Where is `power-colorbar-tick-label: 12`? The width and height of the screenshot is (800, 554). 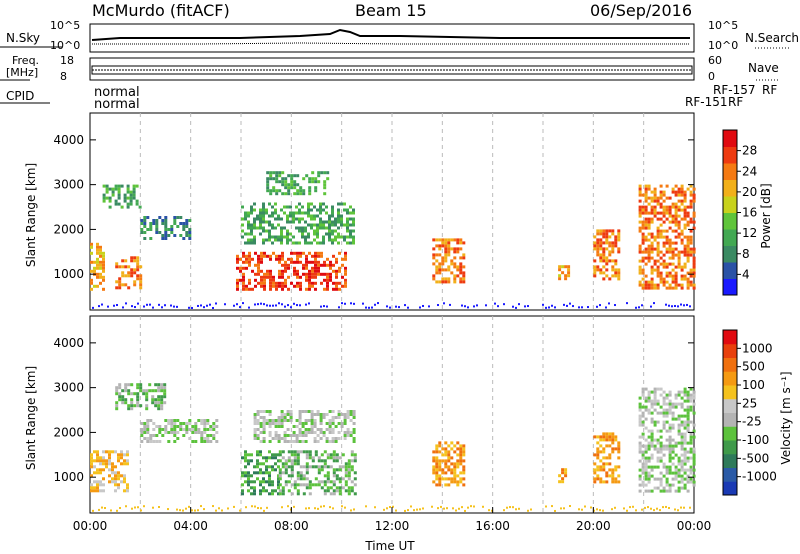
power-colorbar-tick-label: 12 is located at coordinates (749, 233).